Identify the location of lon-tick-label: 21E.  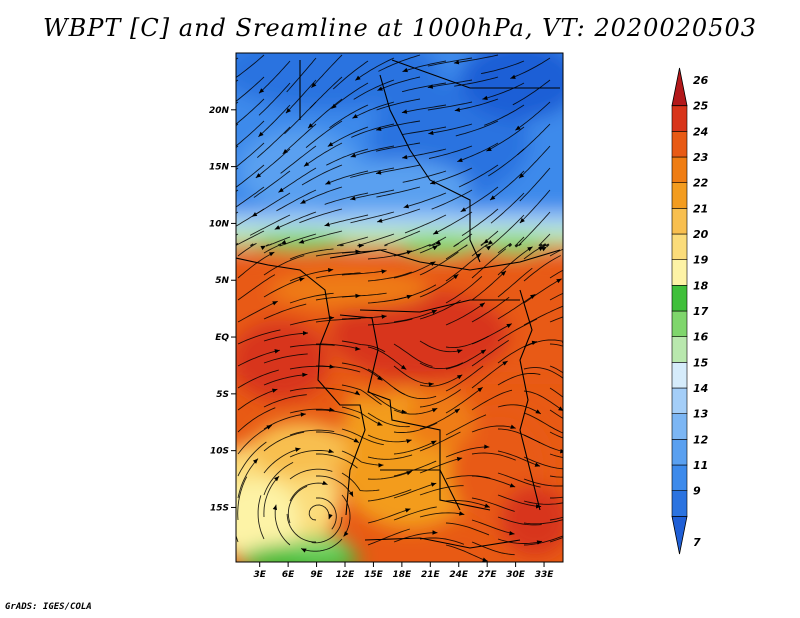
(431, 575).